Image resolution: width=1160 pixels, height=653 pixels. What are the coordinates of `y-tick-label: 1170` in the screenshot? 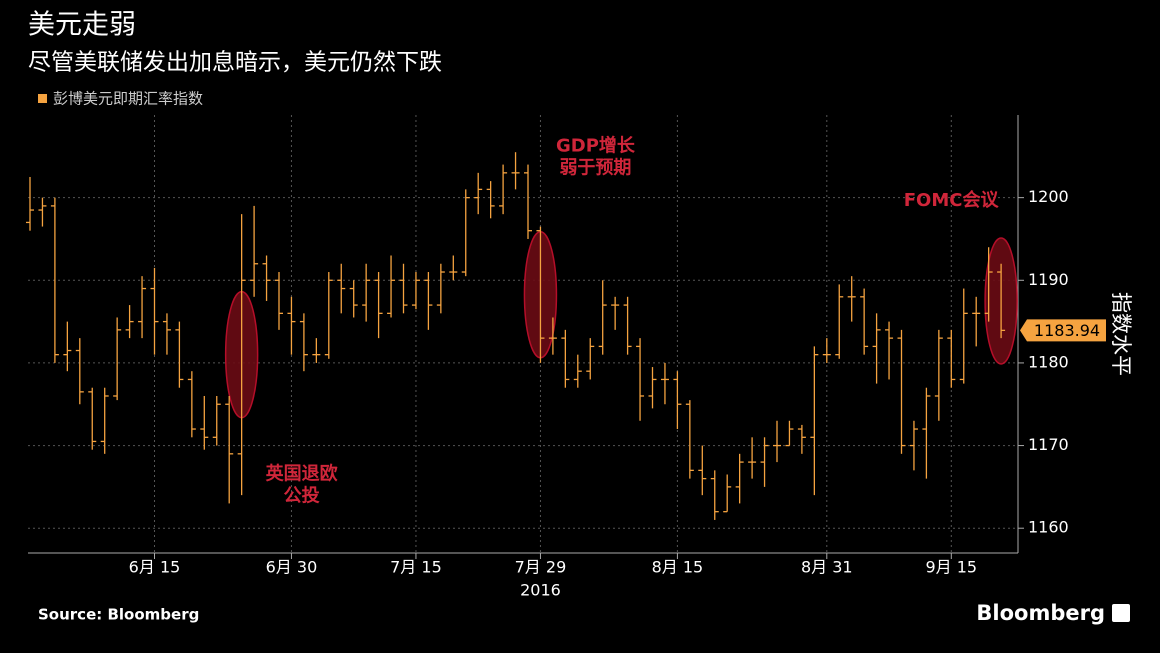 It's located at (1048, 444).